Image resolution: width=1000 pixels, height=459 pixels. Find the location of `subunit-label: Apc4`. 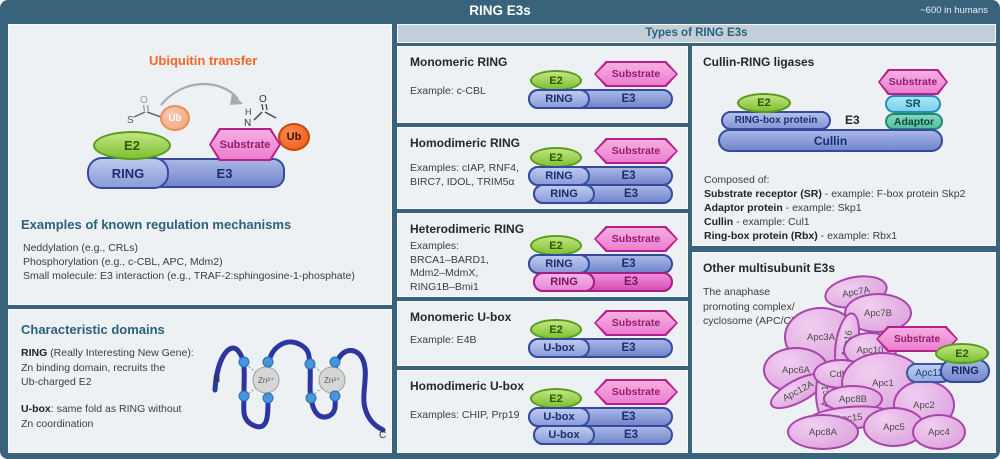

subunit-label: Apc4 is located at coordinates (939, 432).